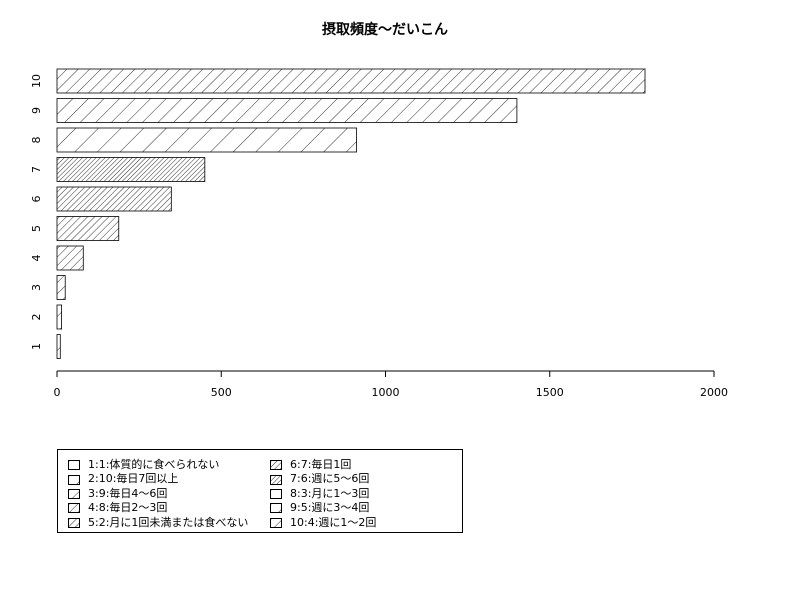 The image size is (800, 600). I want to click on legend-item-2: 2:10:毎日7回以上, so click(158, 479).